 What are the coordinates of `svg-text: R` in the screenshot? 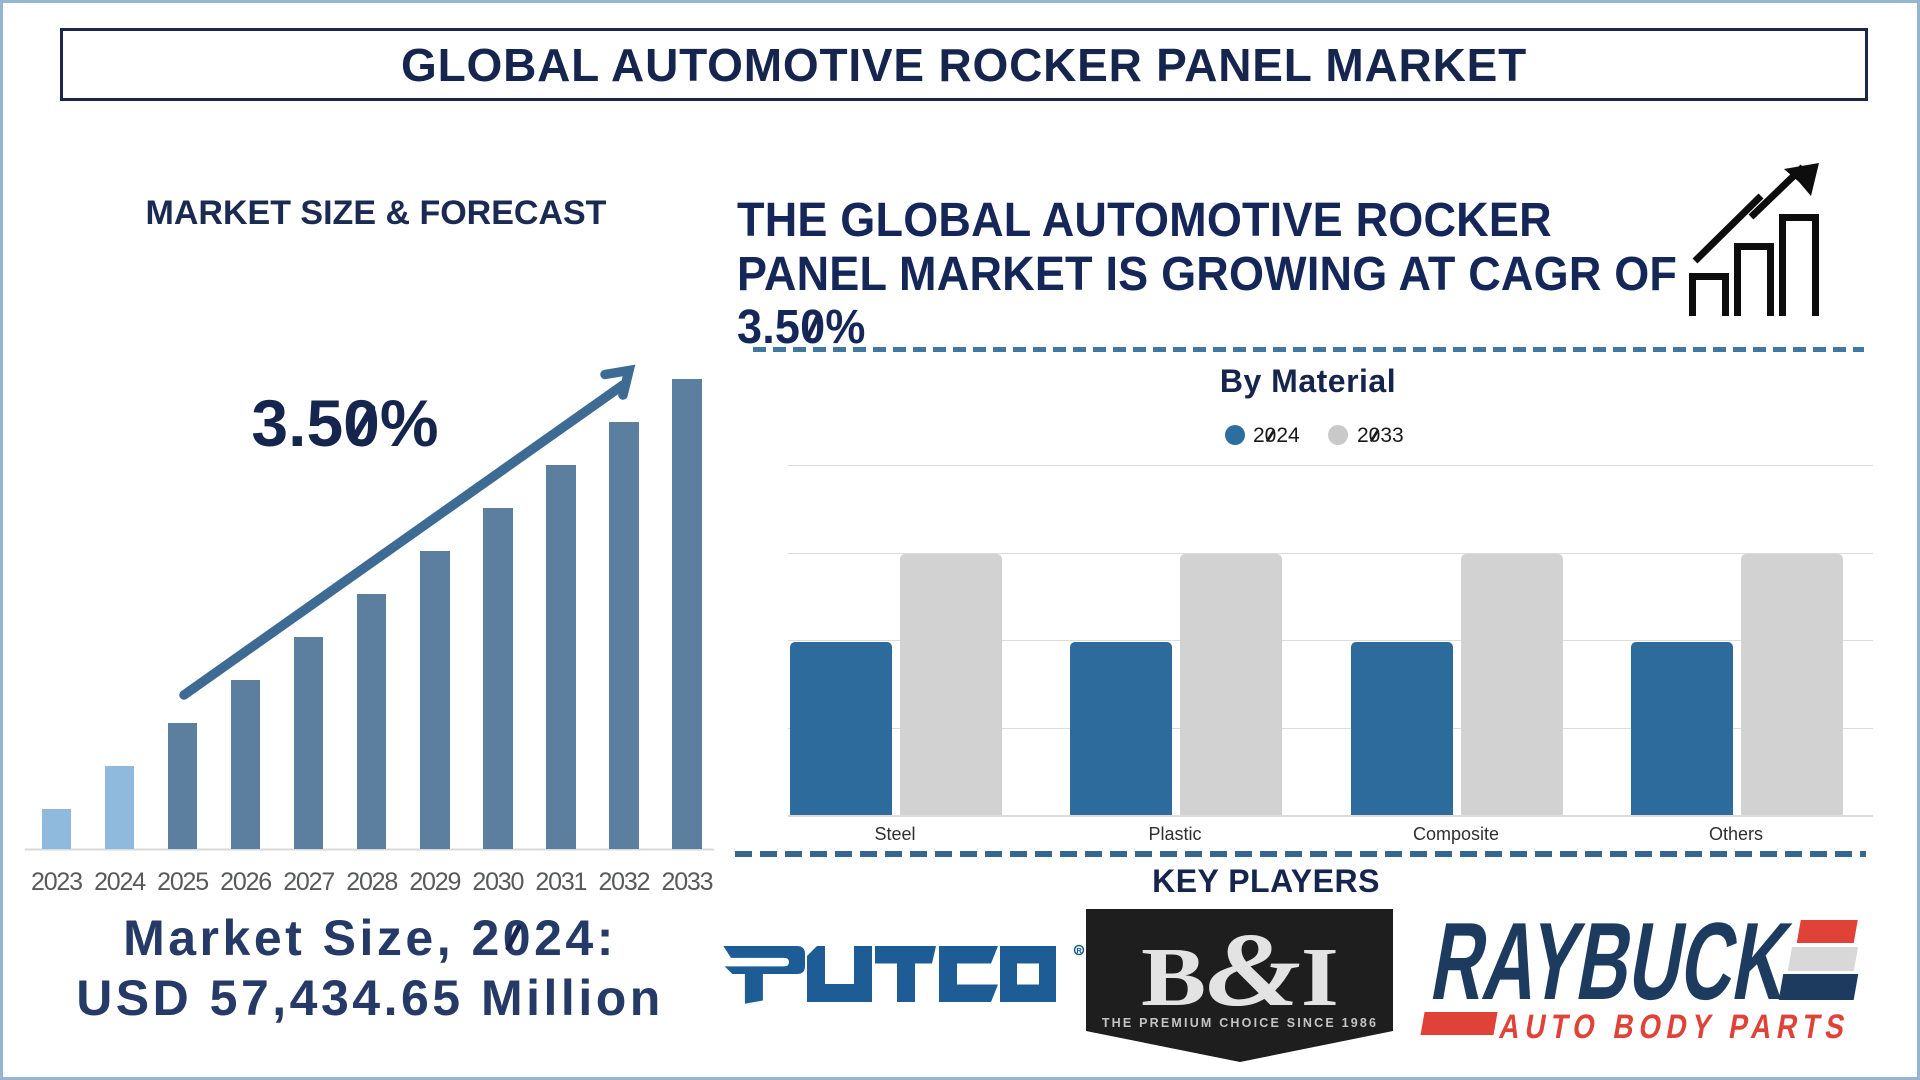 It's located at (1079, 950).